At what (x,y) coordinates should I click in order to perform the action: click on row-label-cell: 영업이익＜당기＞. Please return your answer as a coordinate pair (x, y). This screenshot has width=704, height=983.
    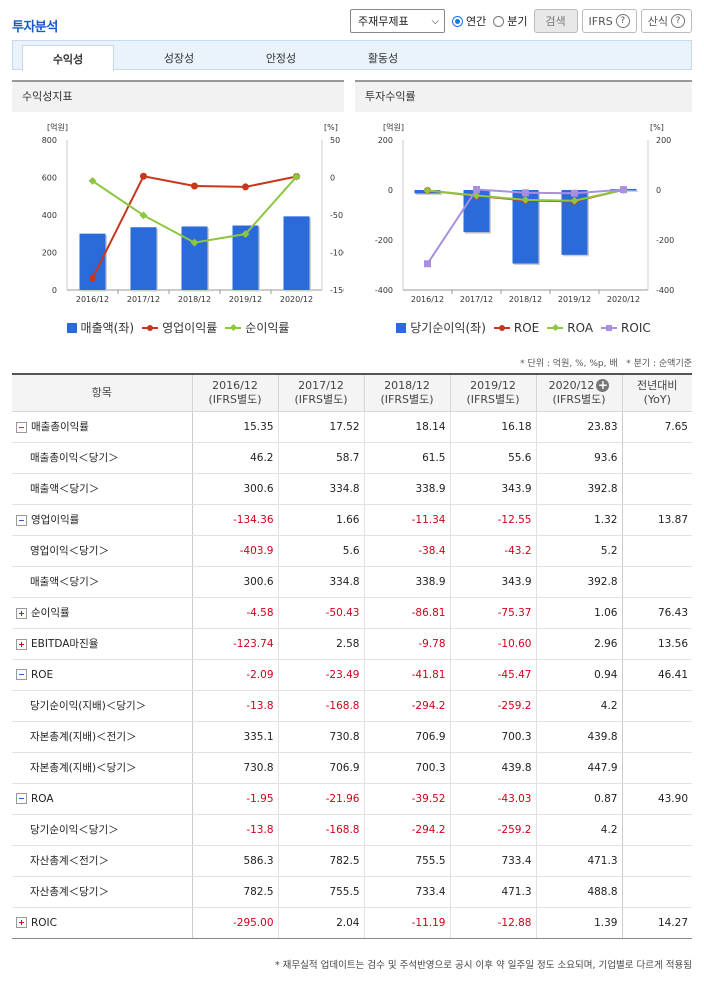
    Looking at the image, I should click on (102, 551).